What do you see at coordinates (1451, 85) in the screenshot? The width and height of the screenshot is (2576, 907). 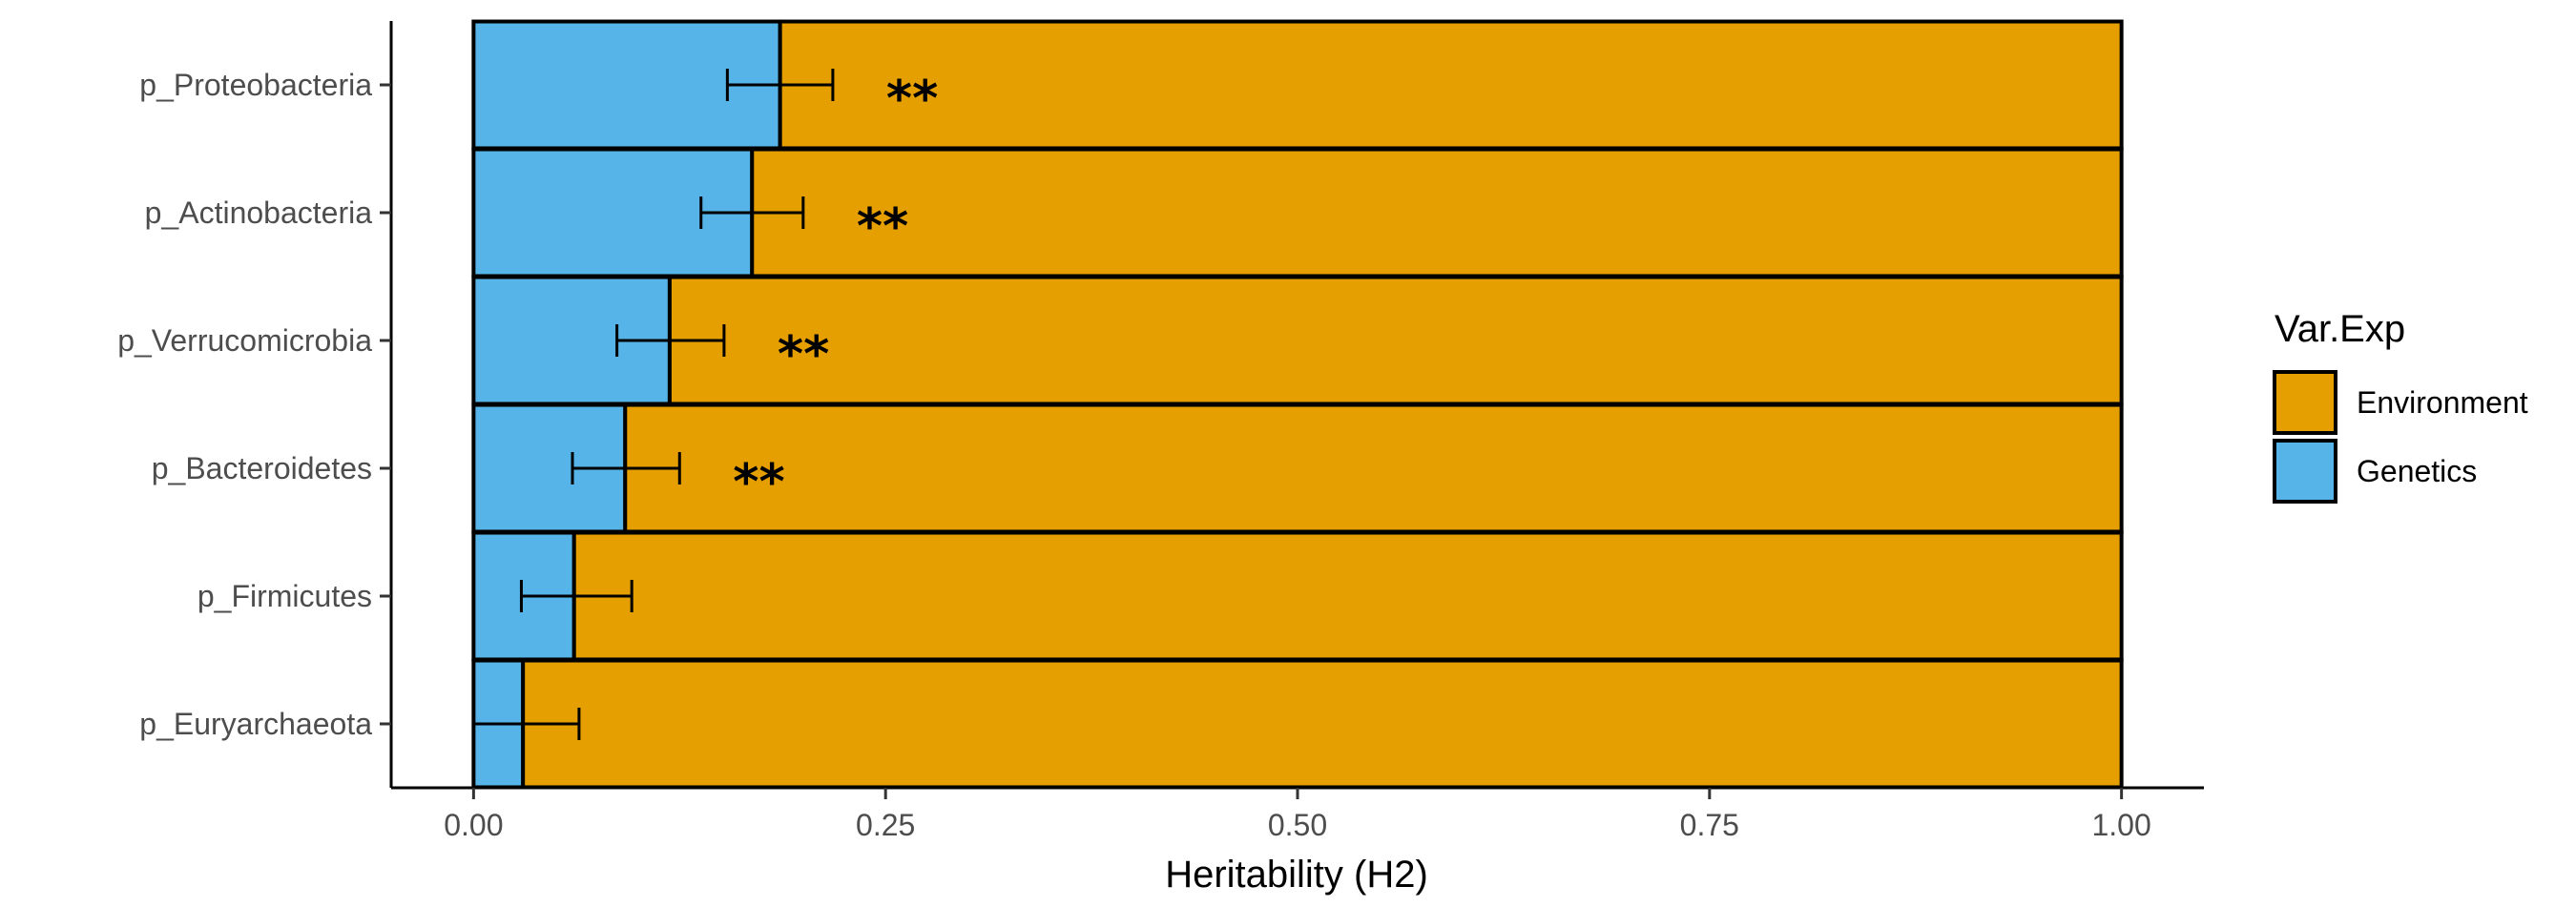 I see `bar-environment-p_Proteobacteria` at bounding box center [1451, 85].